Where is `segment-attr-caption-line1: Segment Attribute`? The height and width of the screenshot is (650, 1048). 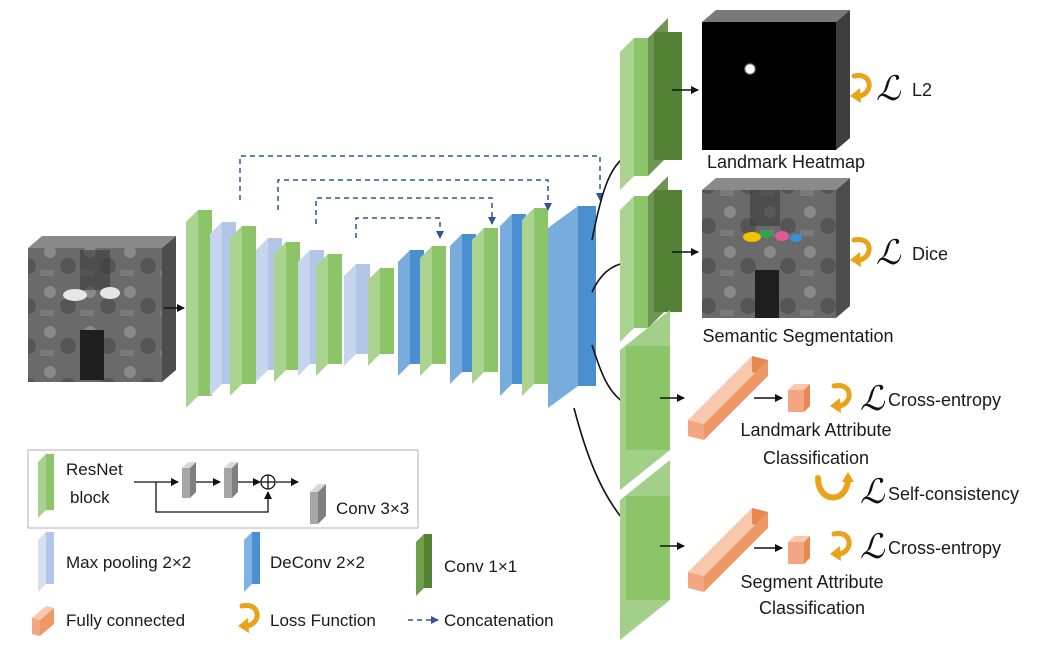
segment-attr-caption-line1: Segment Attribute is located at coordinates (811, 582).